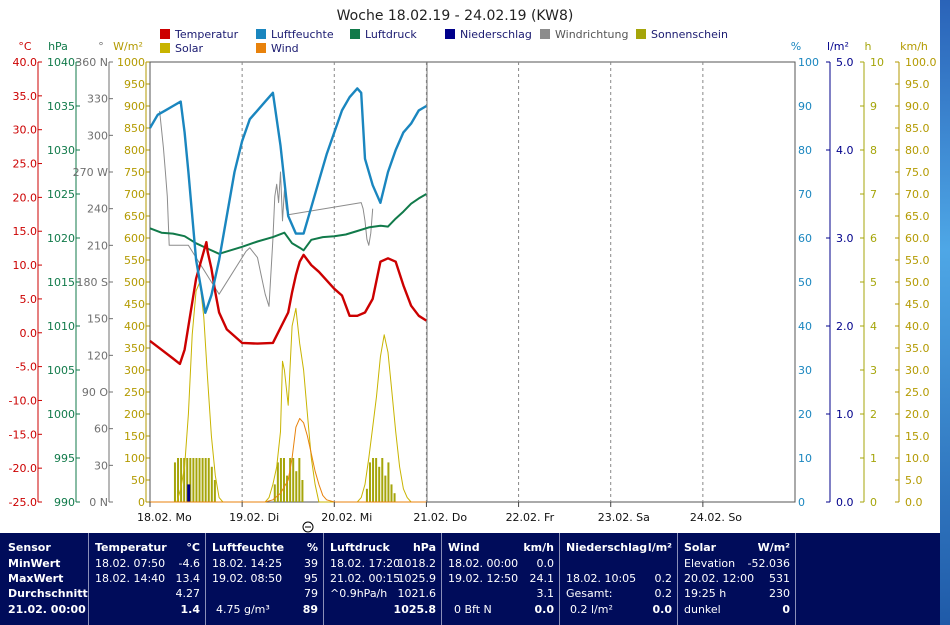 This screenshot has height=625, width=950. What do you see at coordinates (808, 62) in the screenshot?
I see `hum-tick-label: 100` at bounding box center [808, 62].